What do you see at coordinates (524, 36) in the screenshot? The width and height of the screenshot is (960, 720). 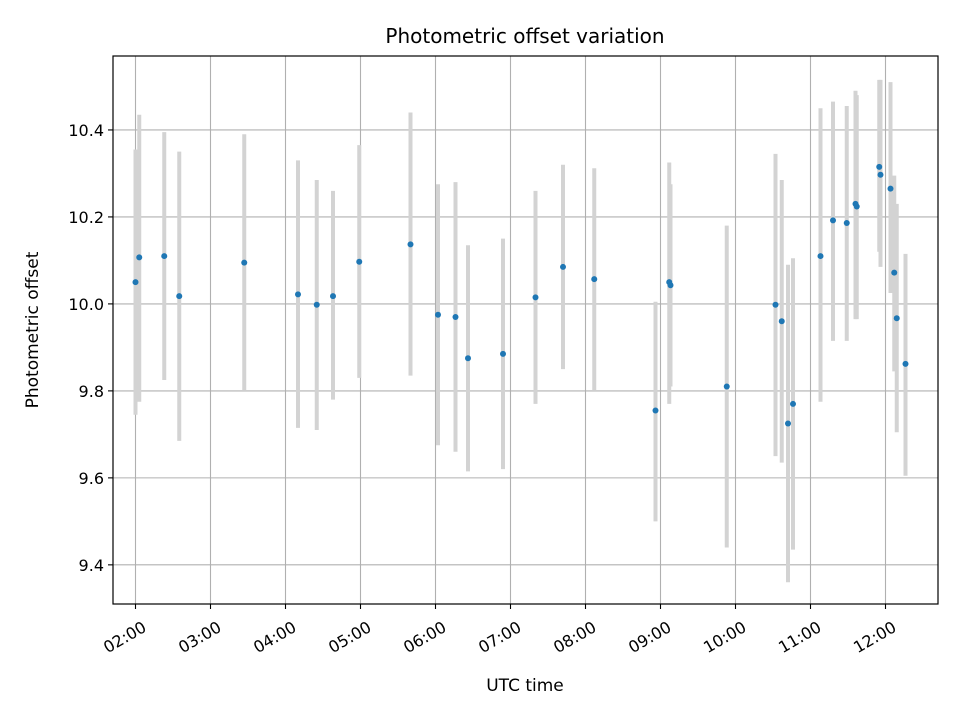 I see `chart-title: Photometric offset variation` at bounding box center [524, 36].